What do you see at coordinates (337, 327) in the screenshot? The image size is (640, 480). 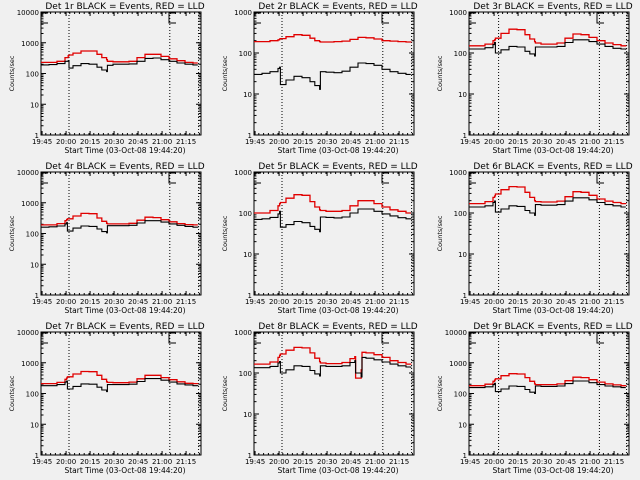 I see `chart-title: Det 8r BLACK = Events, RED = LLD` at bounding box center [337, 327].